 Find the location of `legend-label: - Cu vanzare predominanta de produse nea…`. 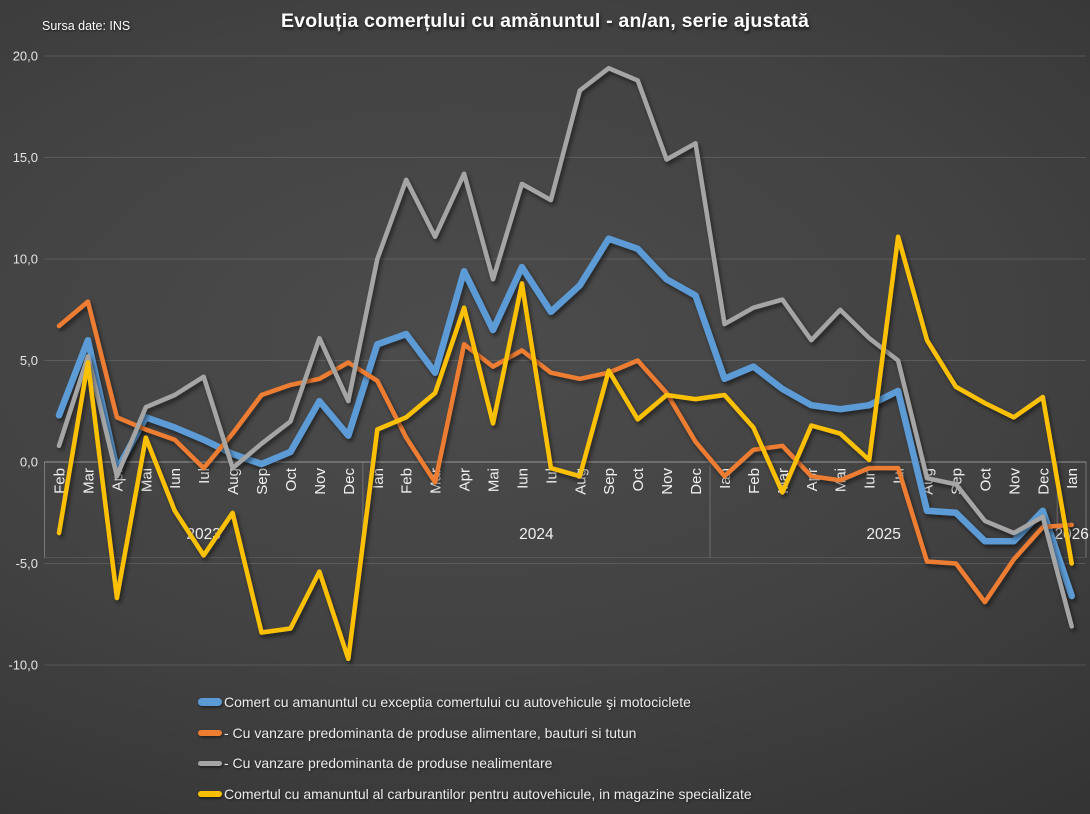

legend-label: - Cu vanzare predominanta de produse nea… is located at coordinates (388, 763).